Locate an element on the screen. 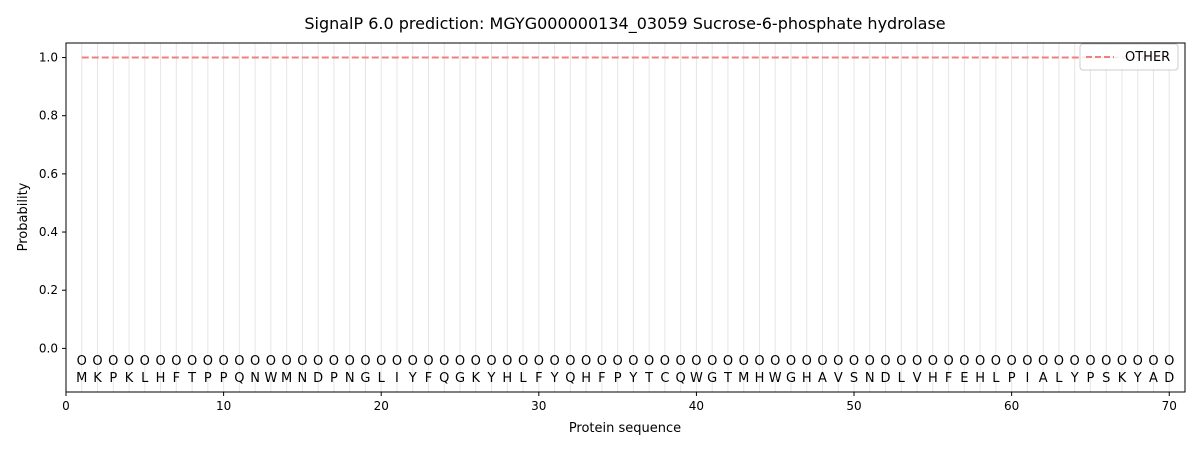  residue-label: F is located at coordinates (428, 378).